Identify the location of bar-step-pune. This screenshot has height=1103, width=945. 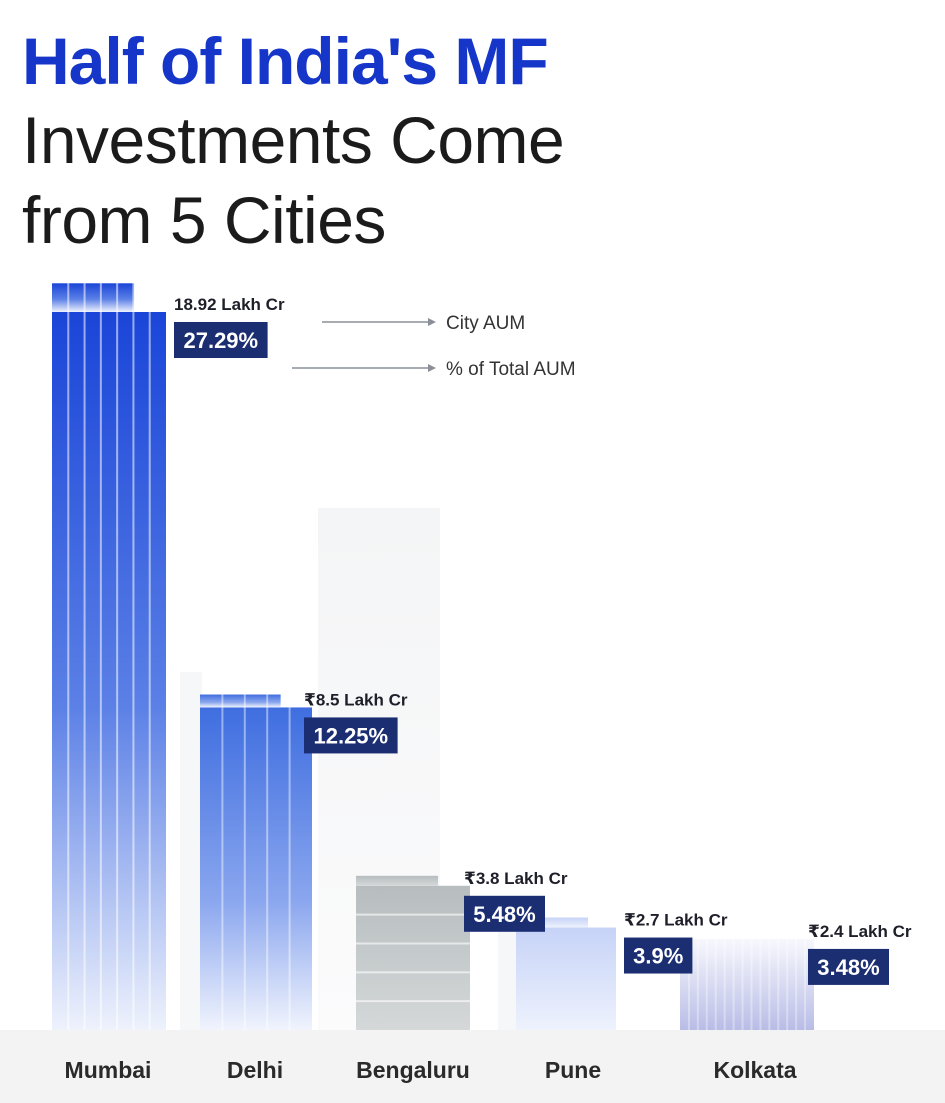
(552, 922).